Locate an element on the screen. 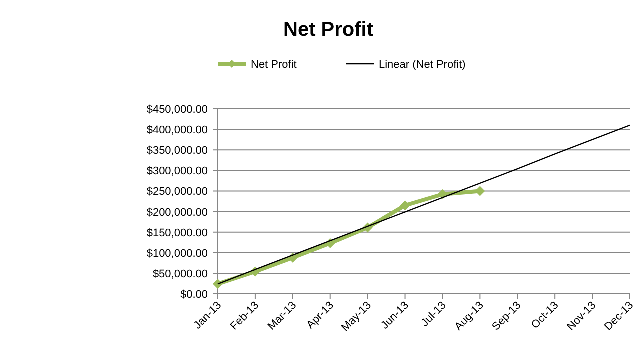 The height and width of the screenshot is (341, 641). y-tick-label: $200,000.00 is located at coordinates (177, 212).